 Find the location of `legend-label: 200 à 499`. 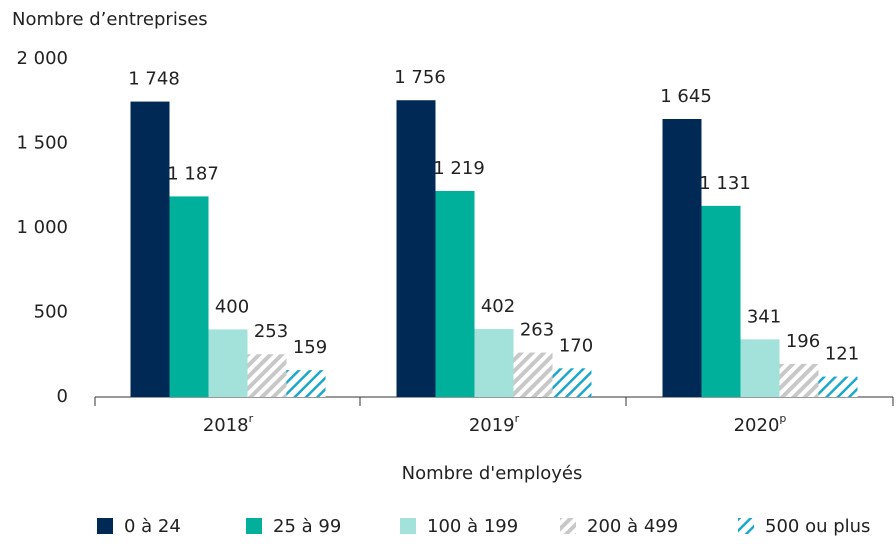

legend-label: 200 à 499 is located at coordinates (632, 526).